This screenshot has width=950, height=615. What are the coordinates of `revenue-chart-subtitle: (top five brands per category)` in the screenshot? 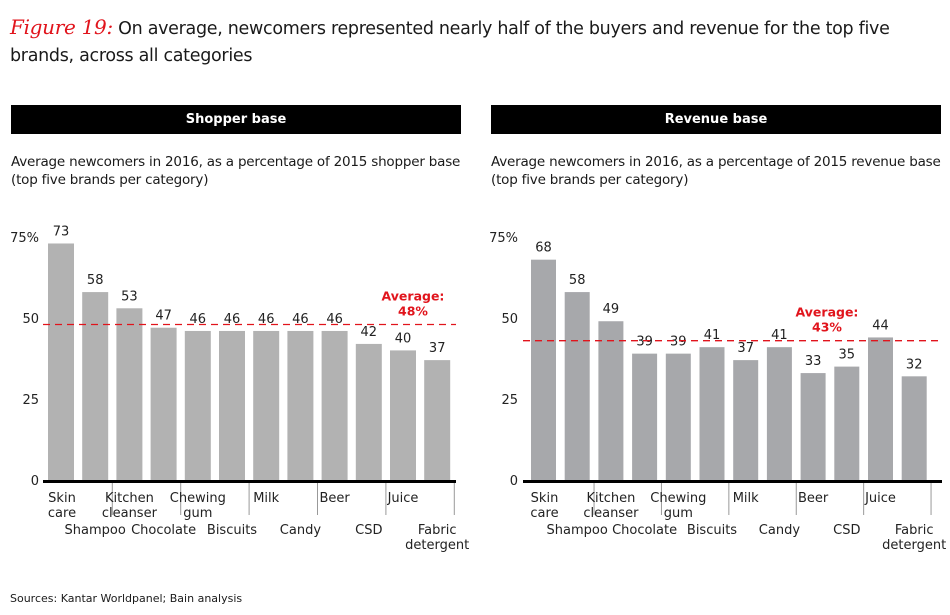 It's located at (590, 180).